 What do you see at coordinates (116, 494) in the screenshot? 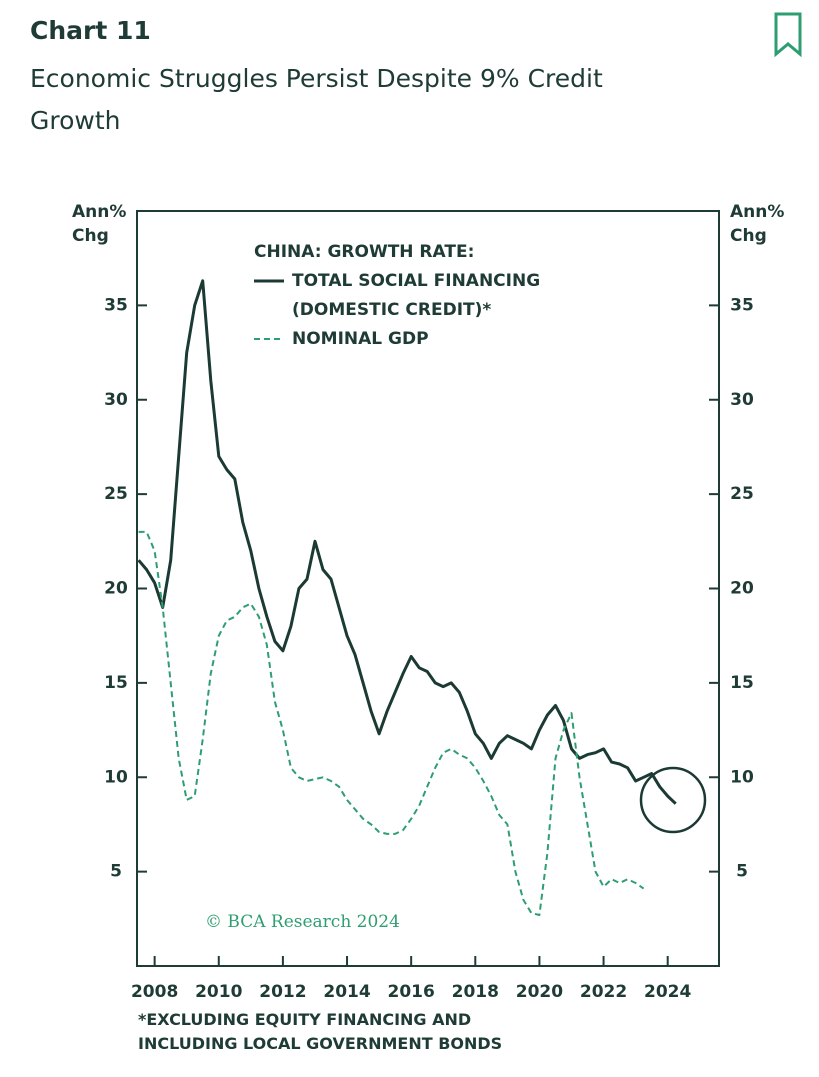
I see `y-tick-label: 25` at bounding box center [116, 494].